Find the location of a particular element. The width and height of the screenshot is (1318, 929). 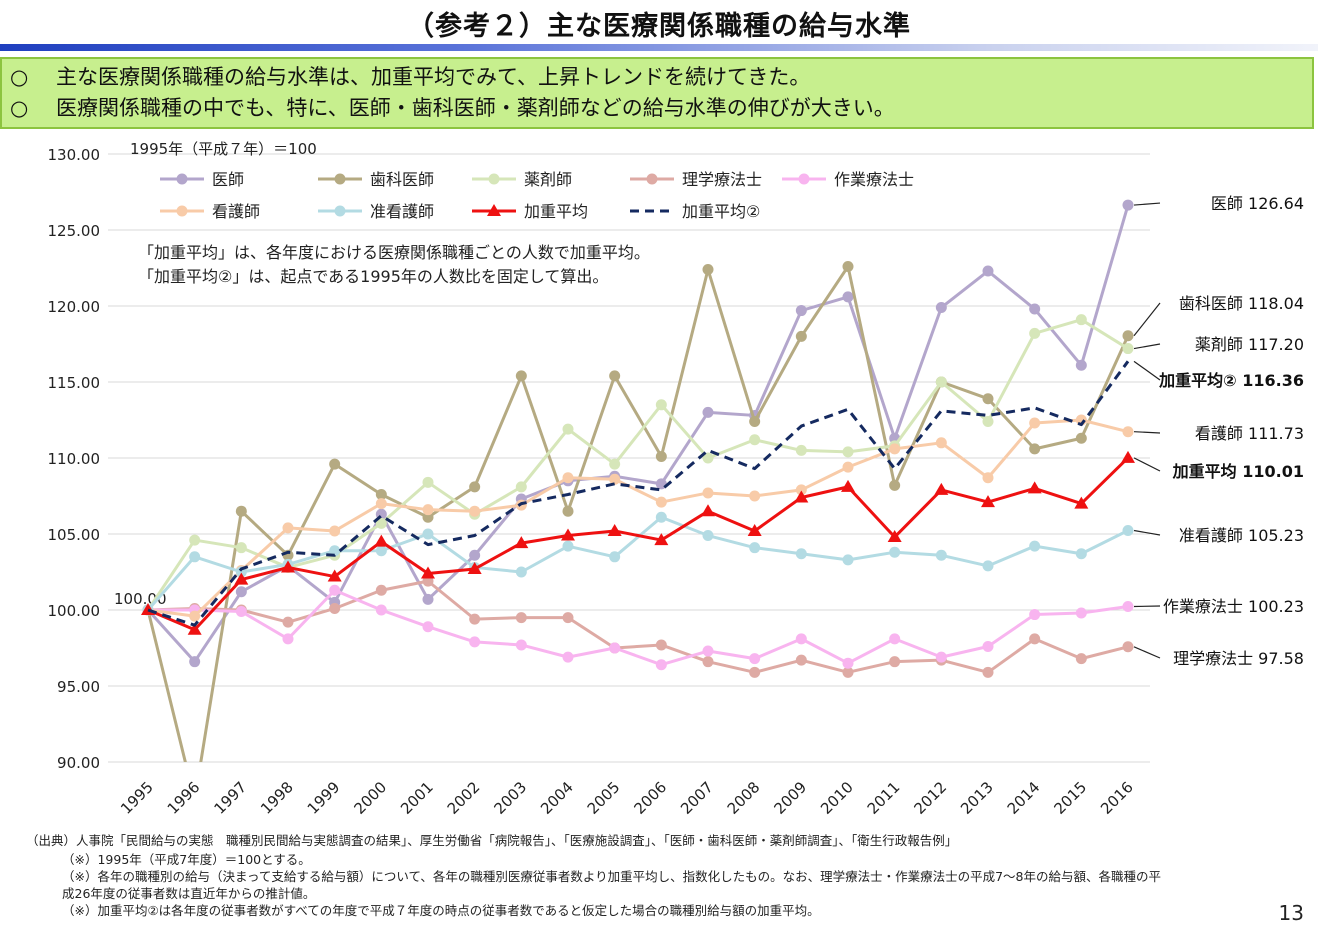

footnote: 成26年度の従事者数は直近年からの推計値。 is located at coordinates (189, 893).